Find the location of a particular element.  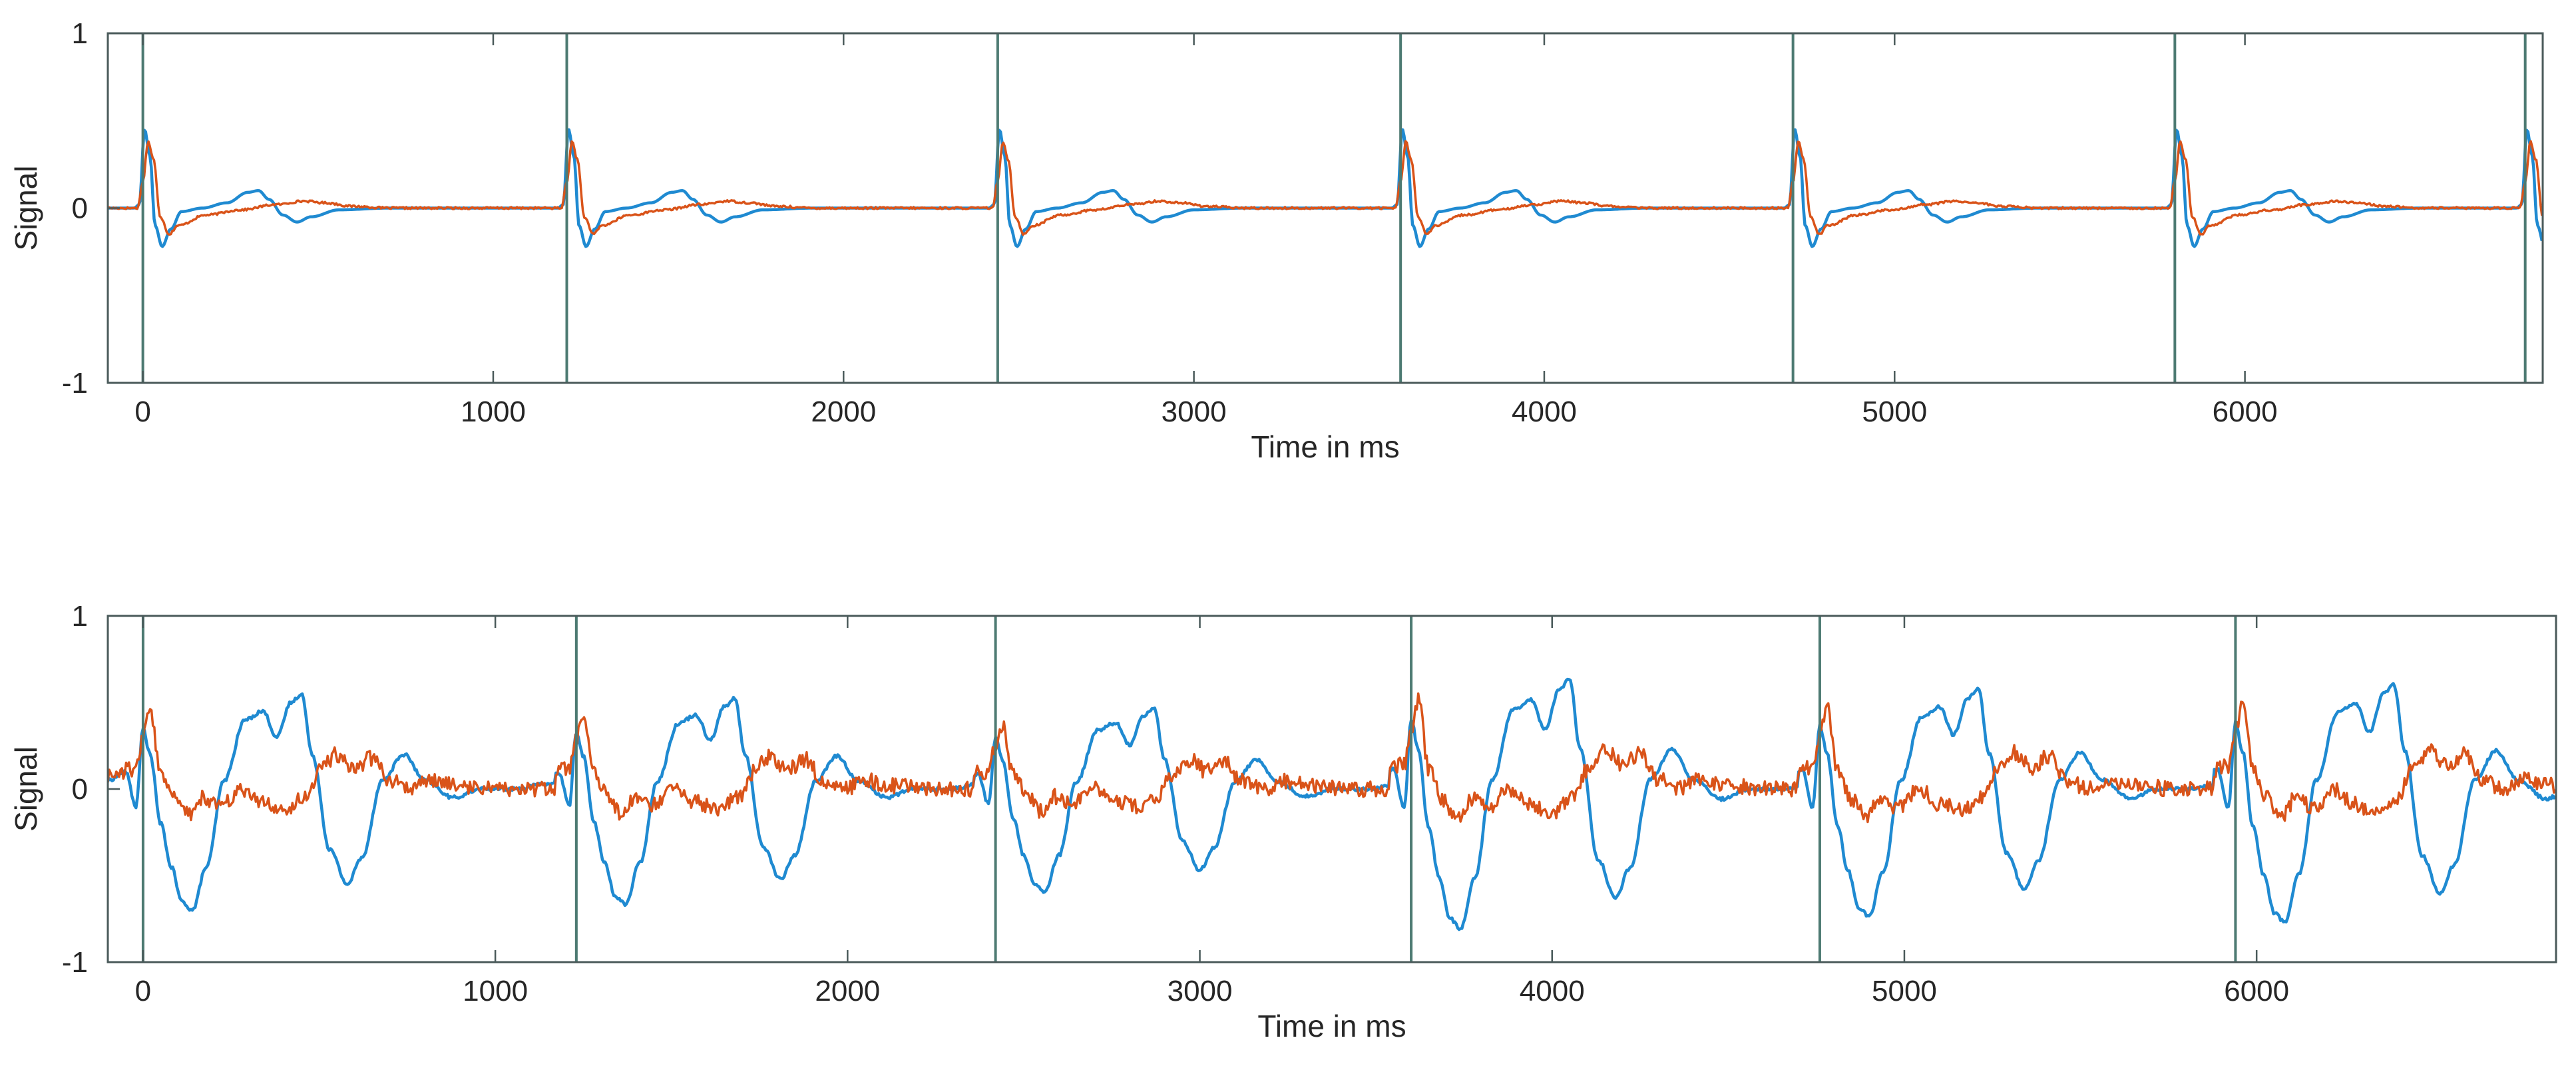

plot-data is located at coordinates (1325, 188).